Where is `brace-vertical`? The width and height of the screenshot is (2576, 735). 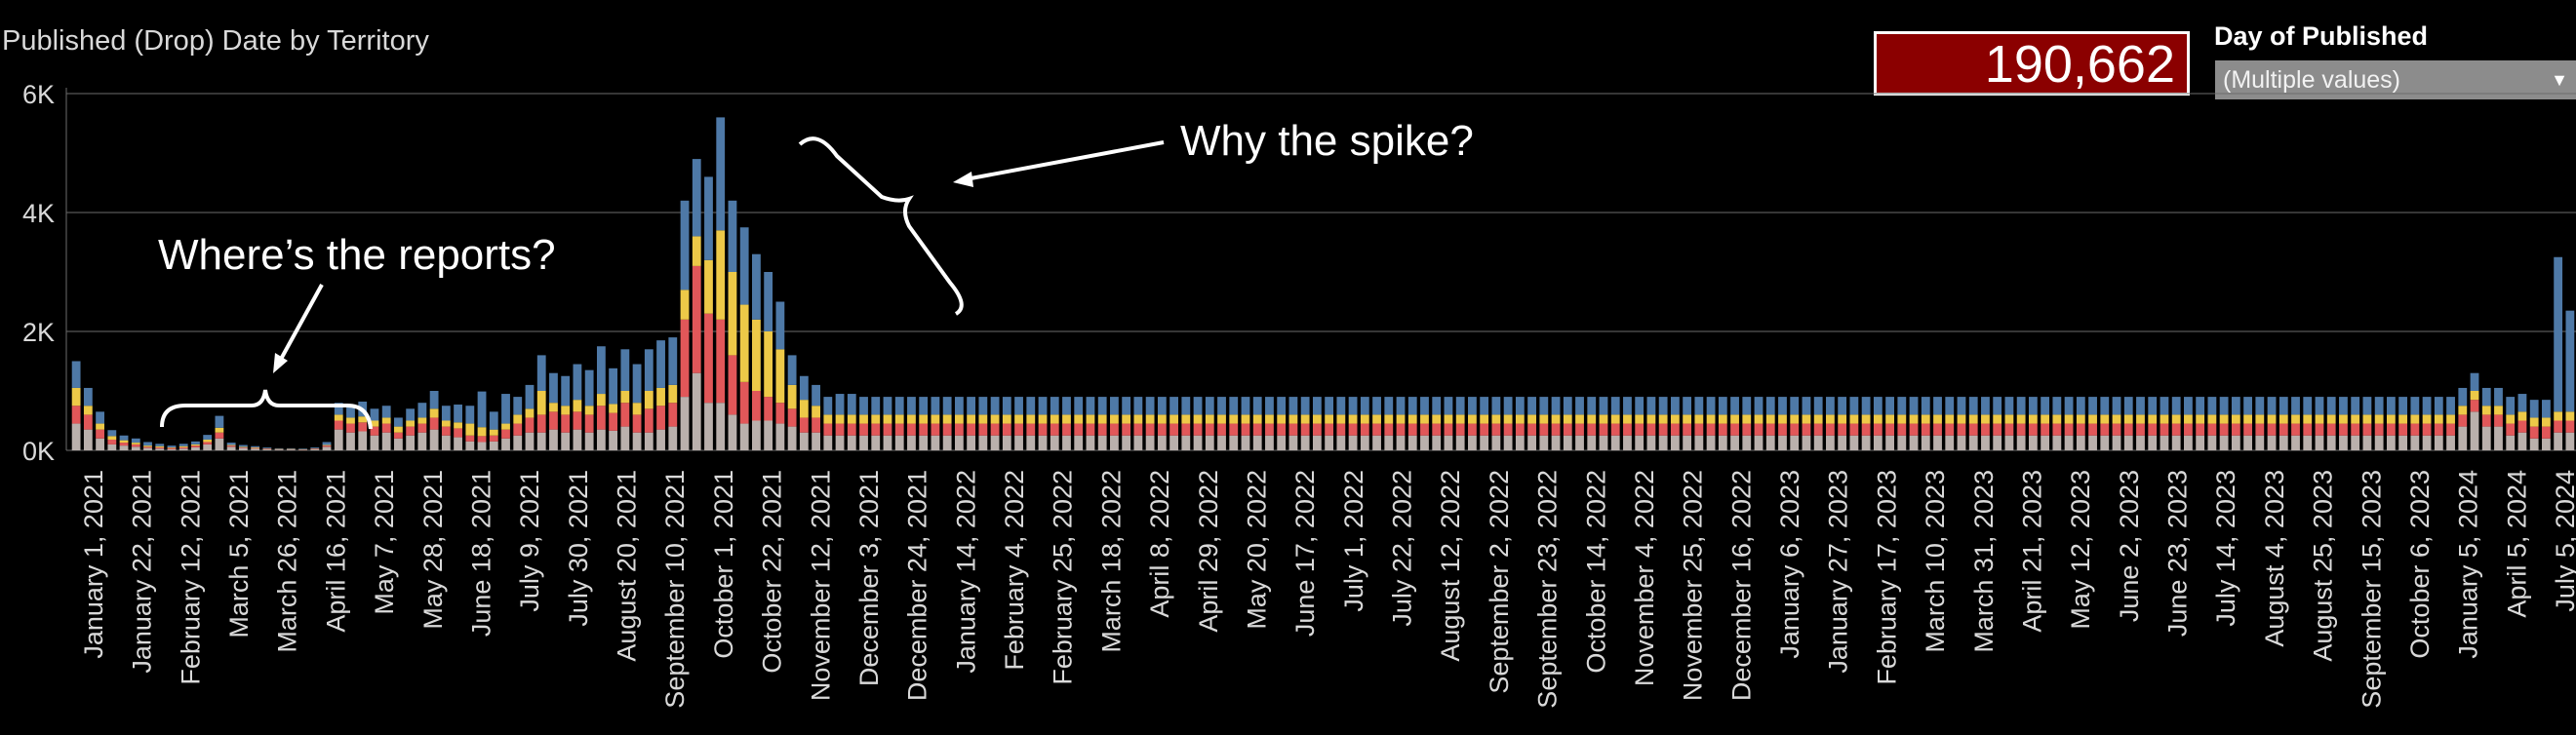
brace-vertical is located at coordinates (881, 226).